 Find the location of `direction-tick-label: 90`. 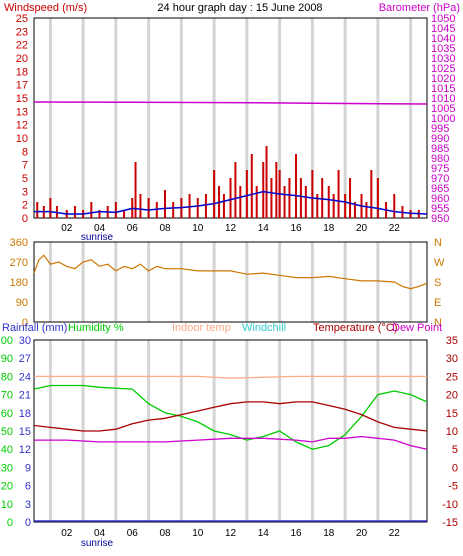

direction-tick-label: 90 is located at coordinates (22, 303).